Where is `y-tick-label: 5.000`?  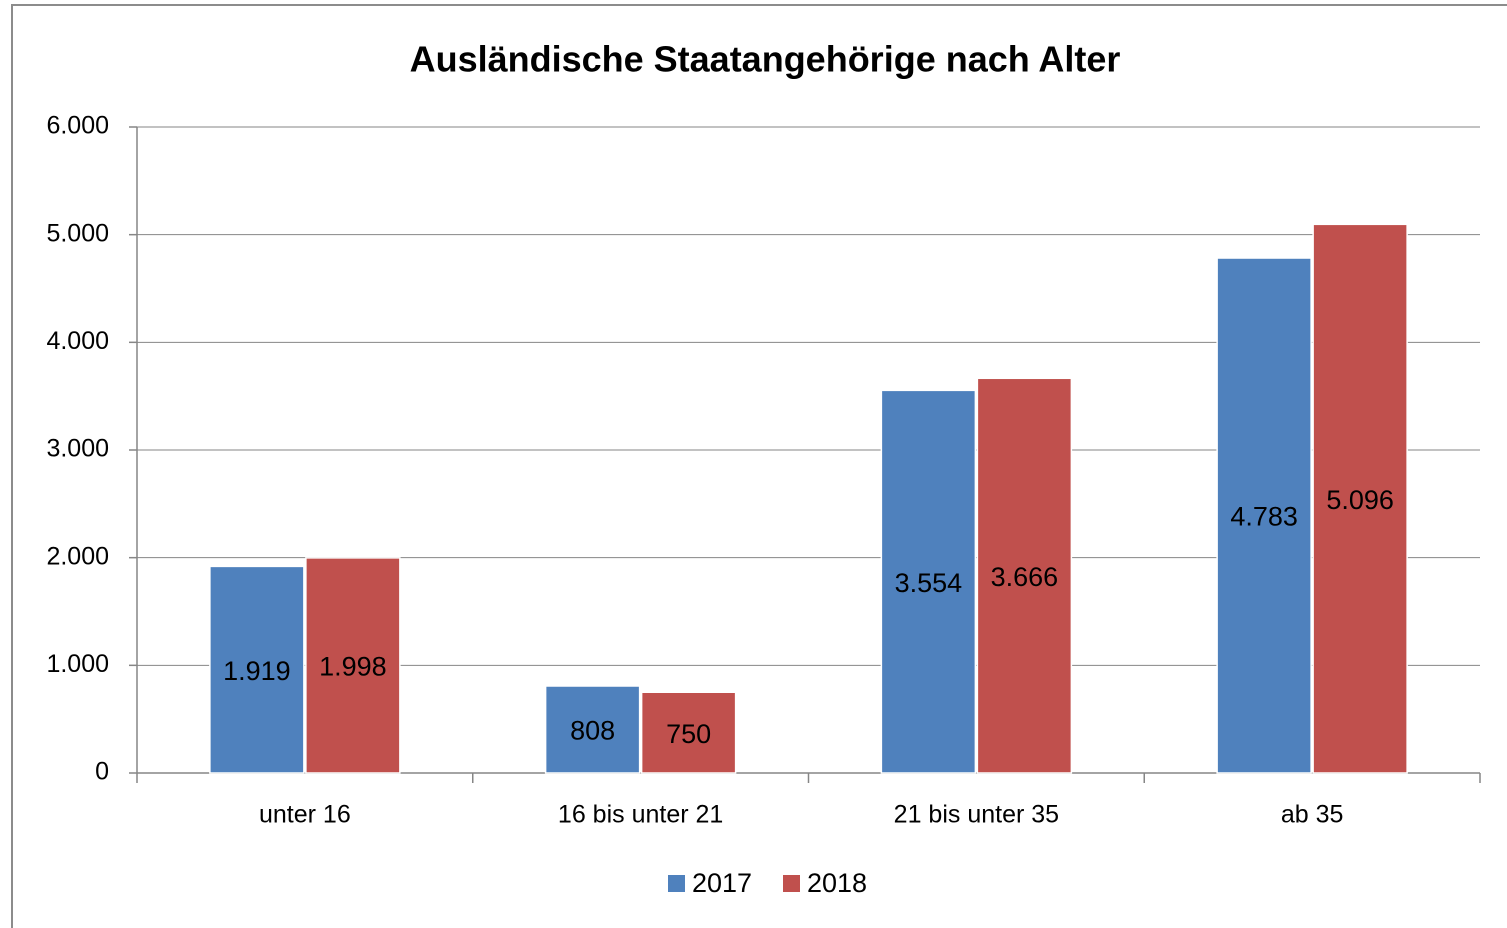
y-tick-label: 5.000 is located at coordinates (77, 233).